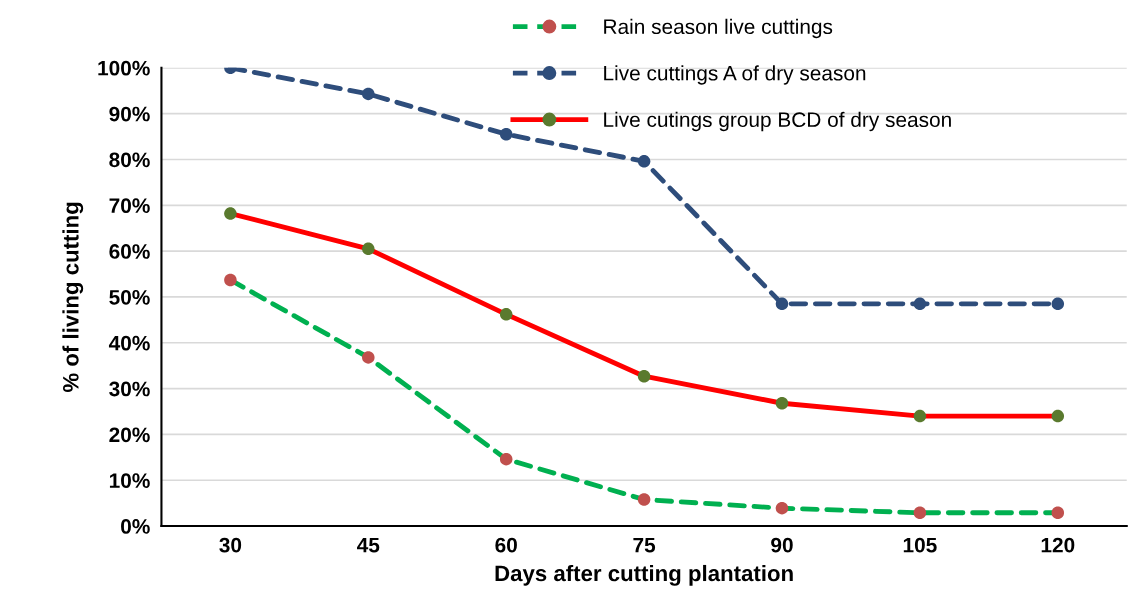 The image size is (1129, 611). What do you see at coordinates (920, 545) in the screenshot?
I see `x-tick-label: 105` at bounding box center [920, 545].